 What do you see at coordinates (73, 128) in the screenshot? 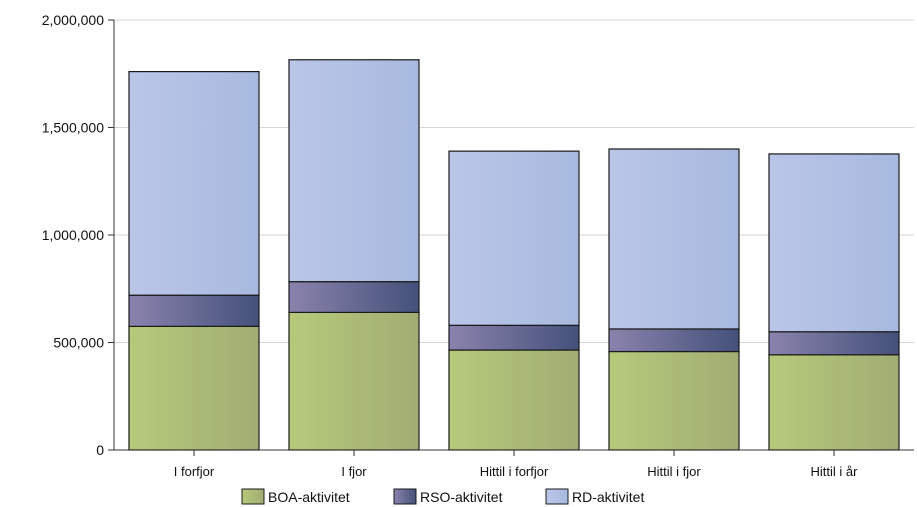
I see `y-tick-label: 1,500,000` at bounding box center [73, 128].